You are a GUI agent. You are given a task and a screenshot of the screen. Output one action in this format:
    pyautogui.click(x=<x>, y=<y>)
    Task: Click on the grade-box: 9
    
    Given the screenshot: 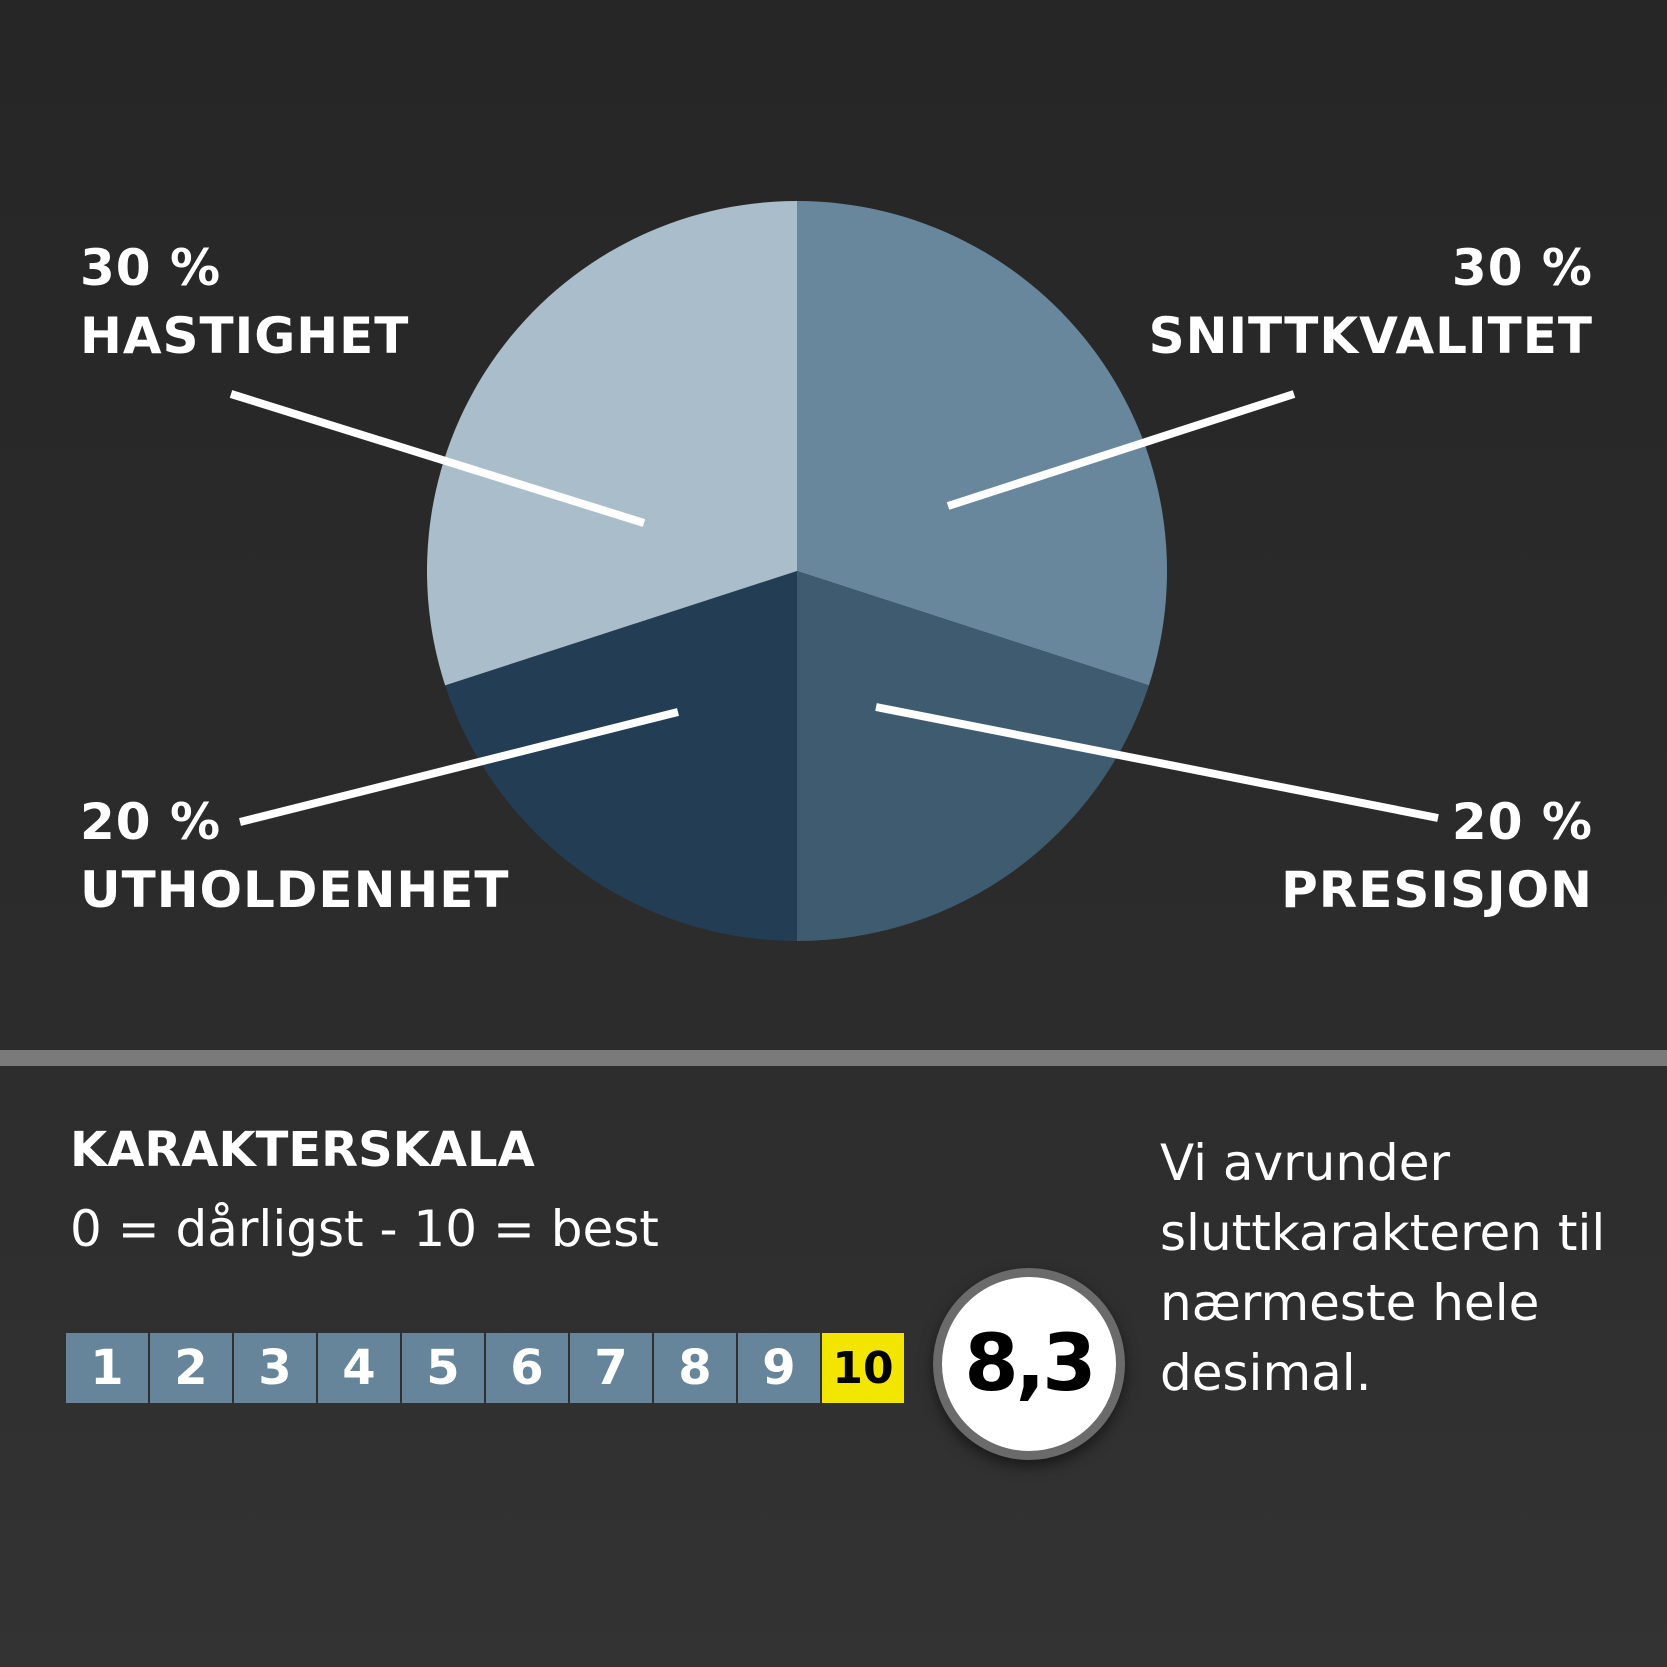 What is the action you would take?
    pyautogui.click(x=779, y=1368)
    